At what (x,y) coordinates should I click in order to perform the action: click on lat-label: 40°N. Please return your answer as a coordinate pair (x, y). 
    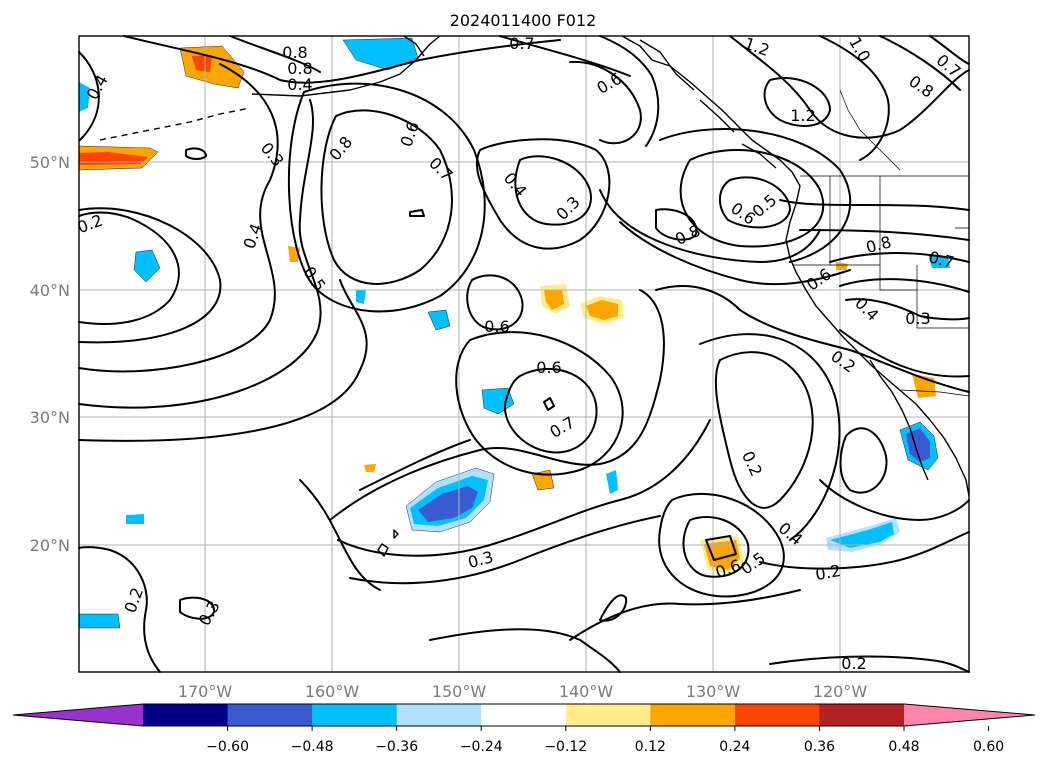
    Looking at the image, I should click on (50, 290).